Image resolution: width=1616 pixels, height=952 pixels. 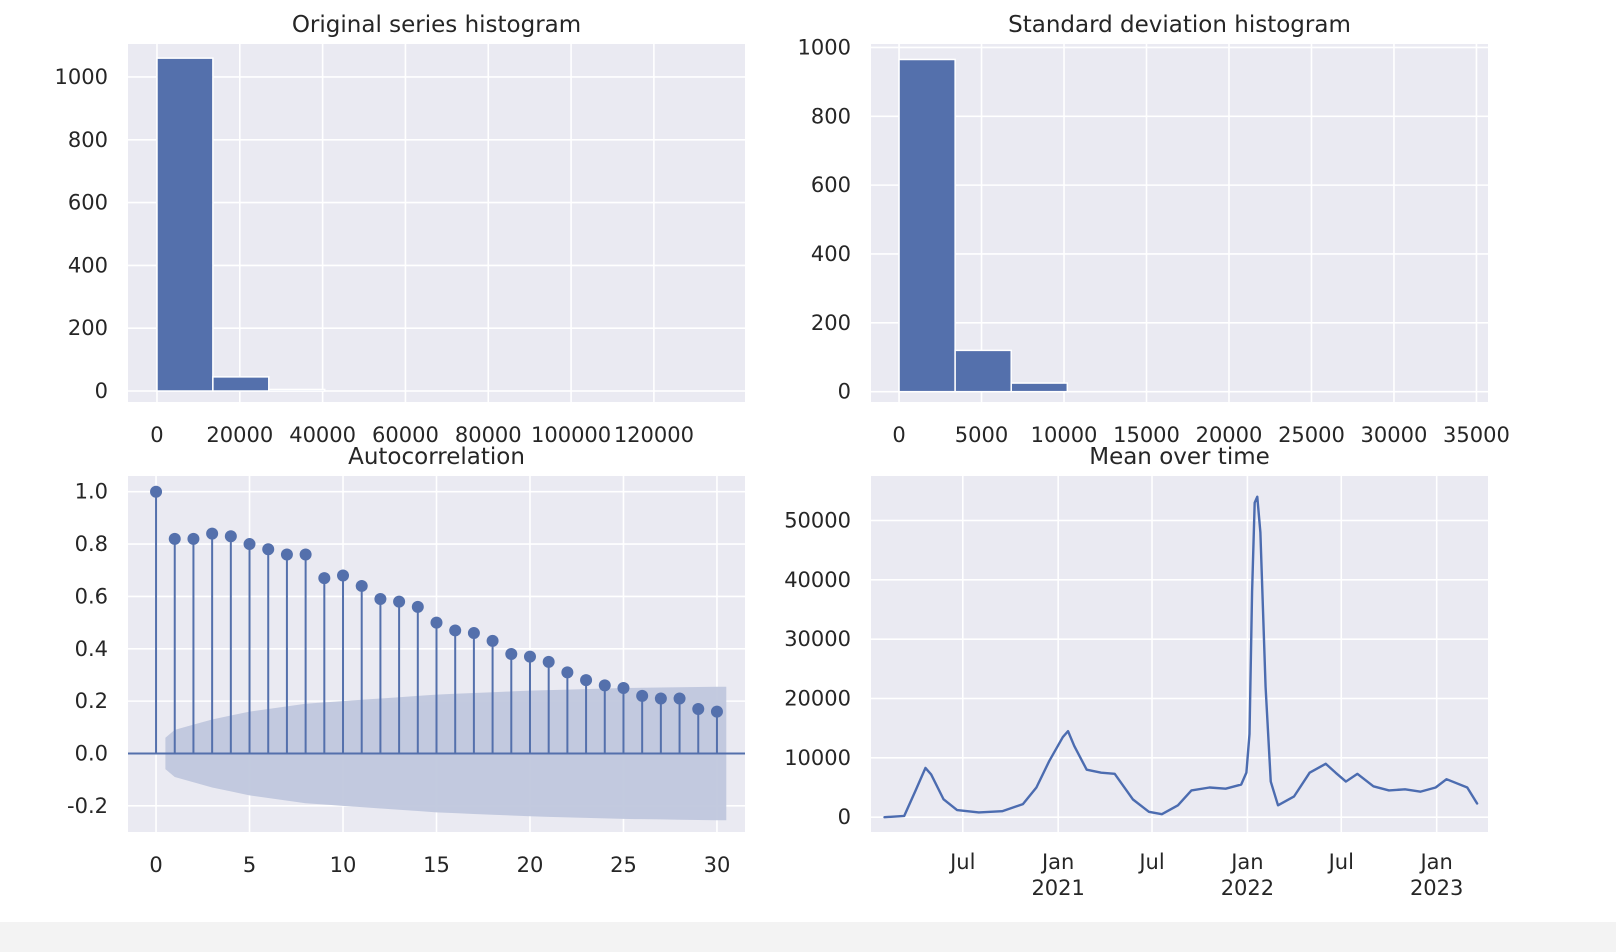 What do you see at coordinates (1247, 888) in the screenshot?
I see `x-tick-label: 2022` at bounding box center [1247, 888].